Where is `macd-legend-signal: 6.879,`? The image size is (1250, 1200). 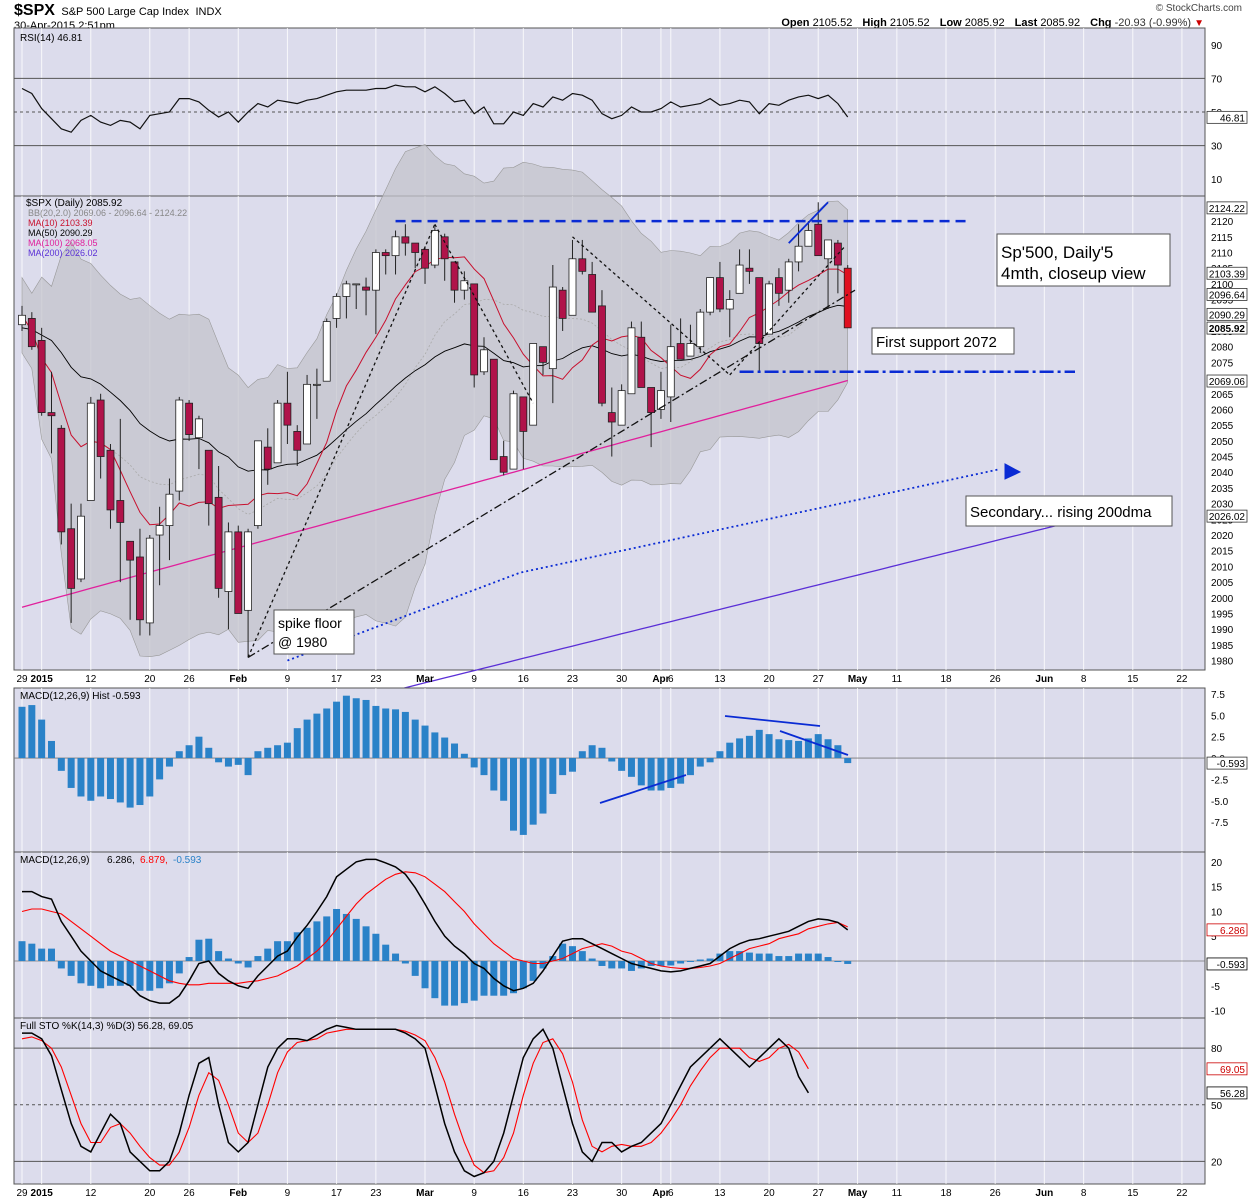
macd-legend-signal: 6.879, is located at coordinates (154, 860).